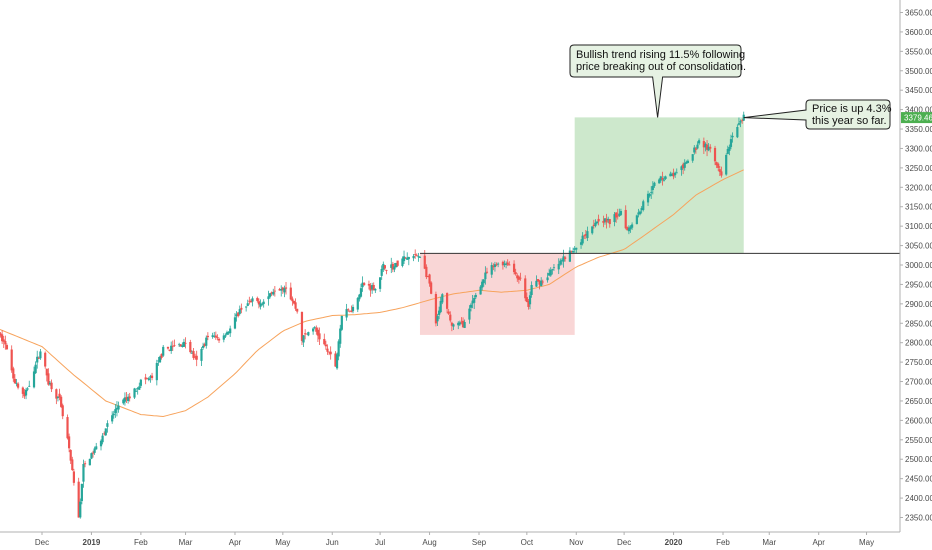 This screenshot has height=550, width=932. What do you see at coordinates (282, 542) in the screenshot?
I see `time-tick-label: May` at bounding box center [282, 542].